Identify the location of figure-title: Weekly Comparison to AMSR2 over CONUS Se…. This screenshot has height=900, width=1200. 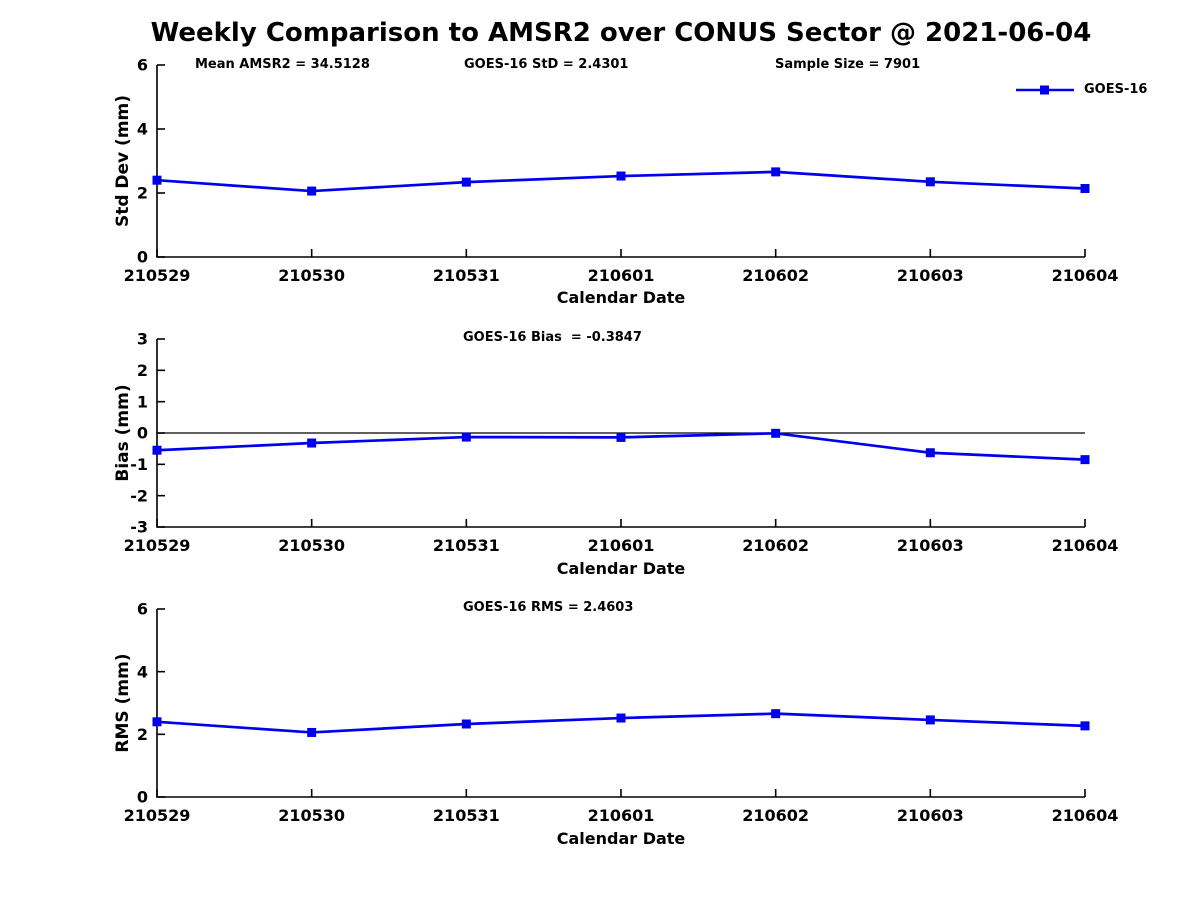
(621, 33).